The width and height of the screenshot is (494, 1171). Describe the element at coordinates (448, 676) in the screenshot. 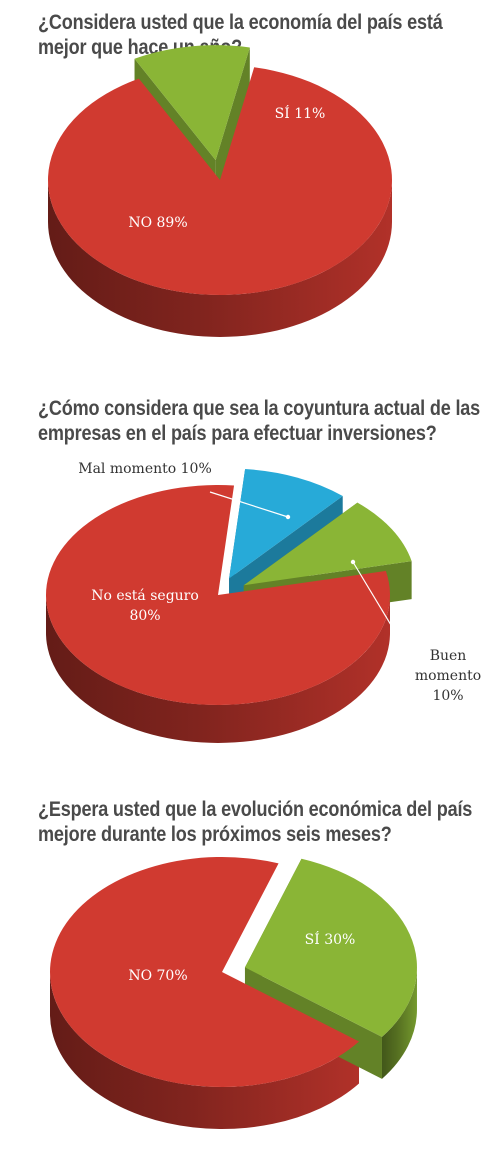

I see `chart-2-slice-3-label: Buen momento 10%` at that location.